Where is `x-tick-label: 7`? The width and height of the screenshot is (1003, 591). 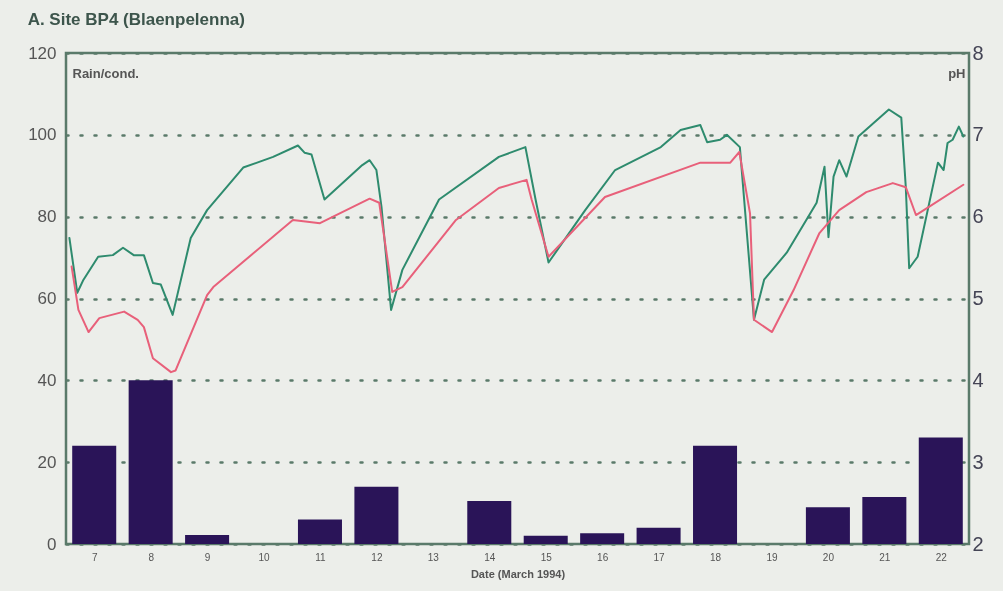 x-tick-label: 7 is located at coordinates (94, 557).